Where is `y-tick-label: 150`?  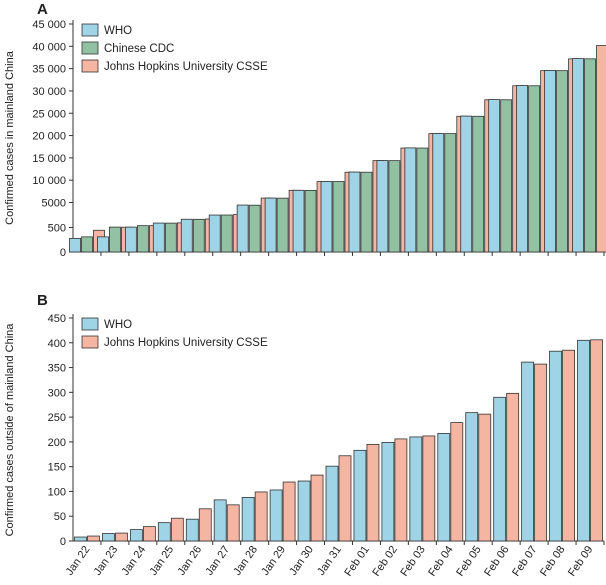 y-tick-label: 150 is located at coordinates (57, 468).